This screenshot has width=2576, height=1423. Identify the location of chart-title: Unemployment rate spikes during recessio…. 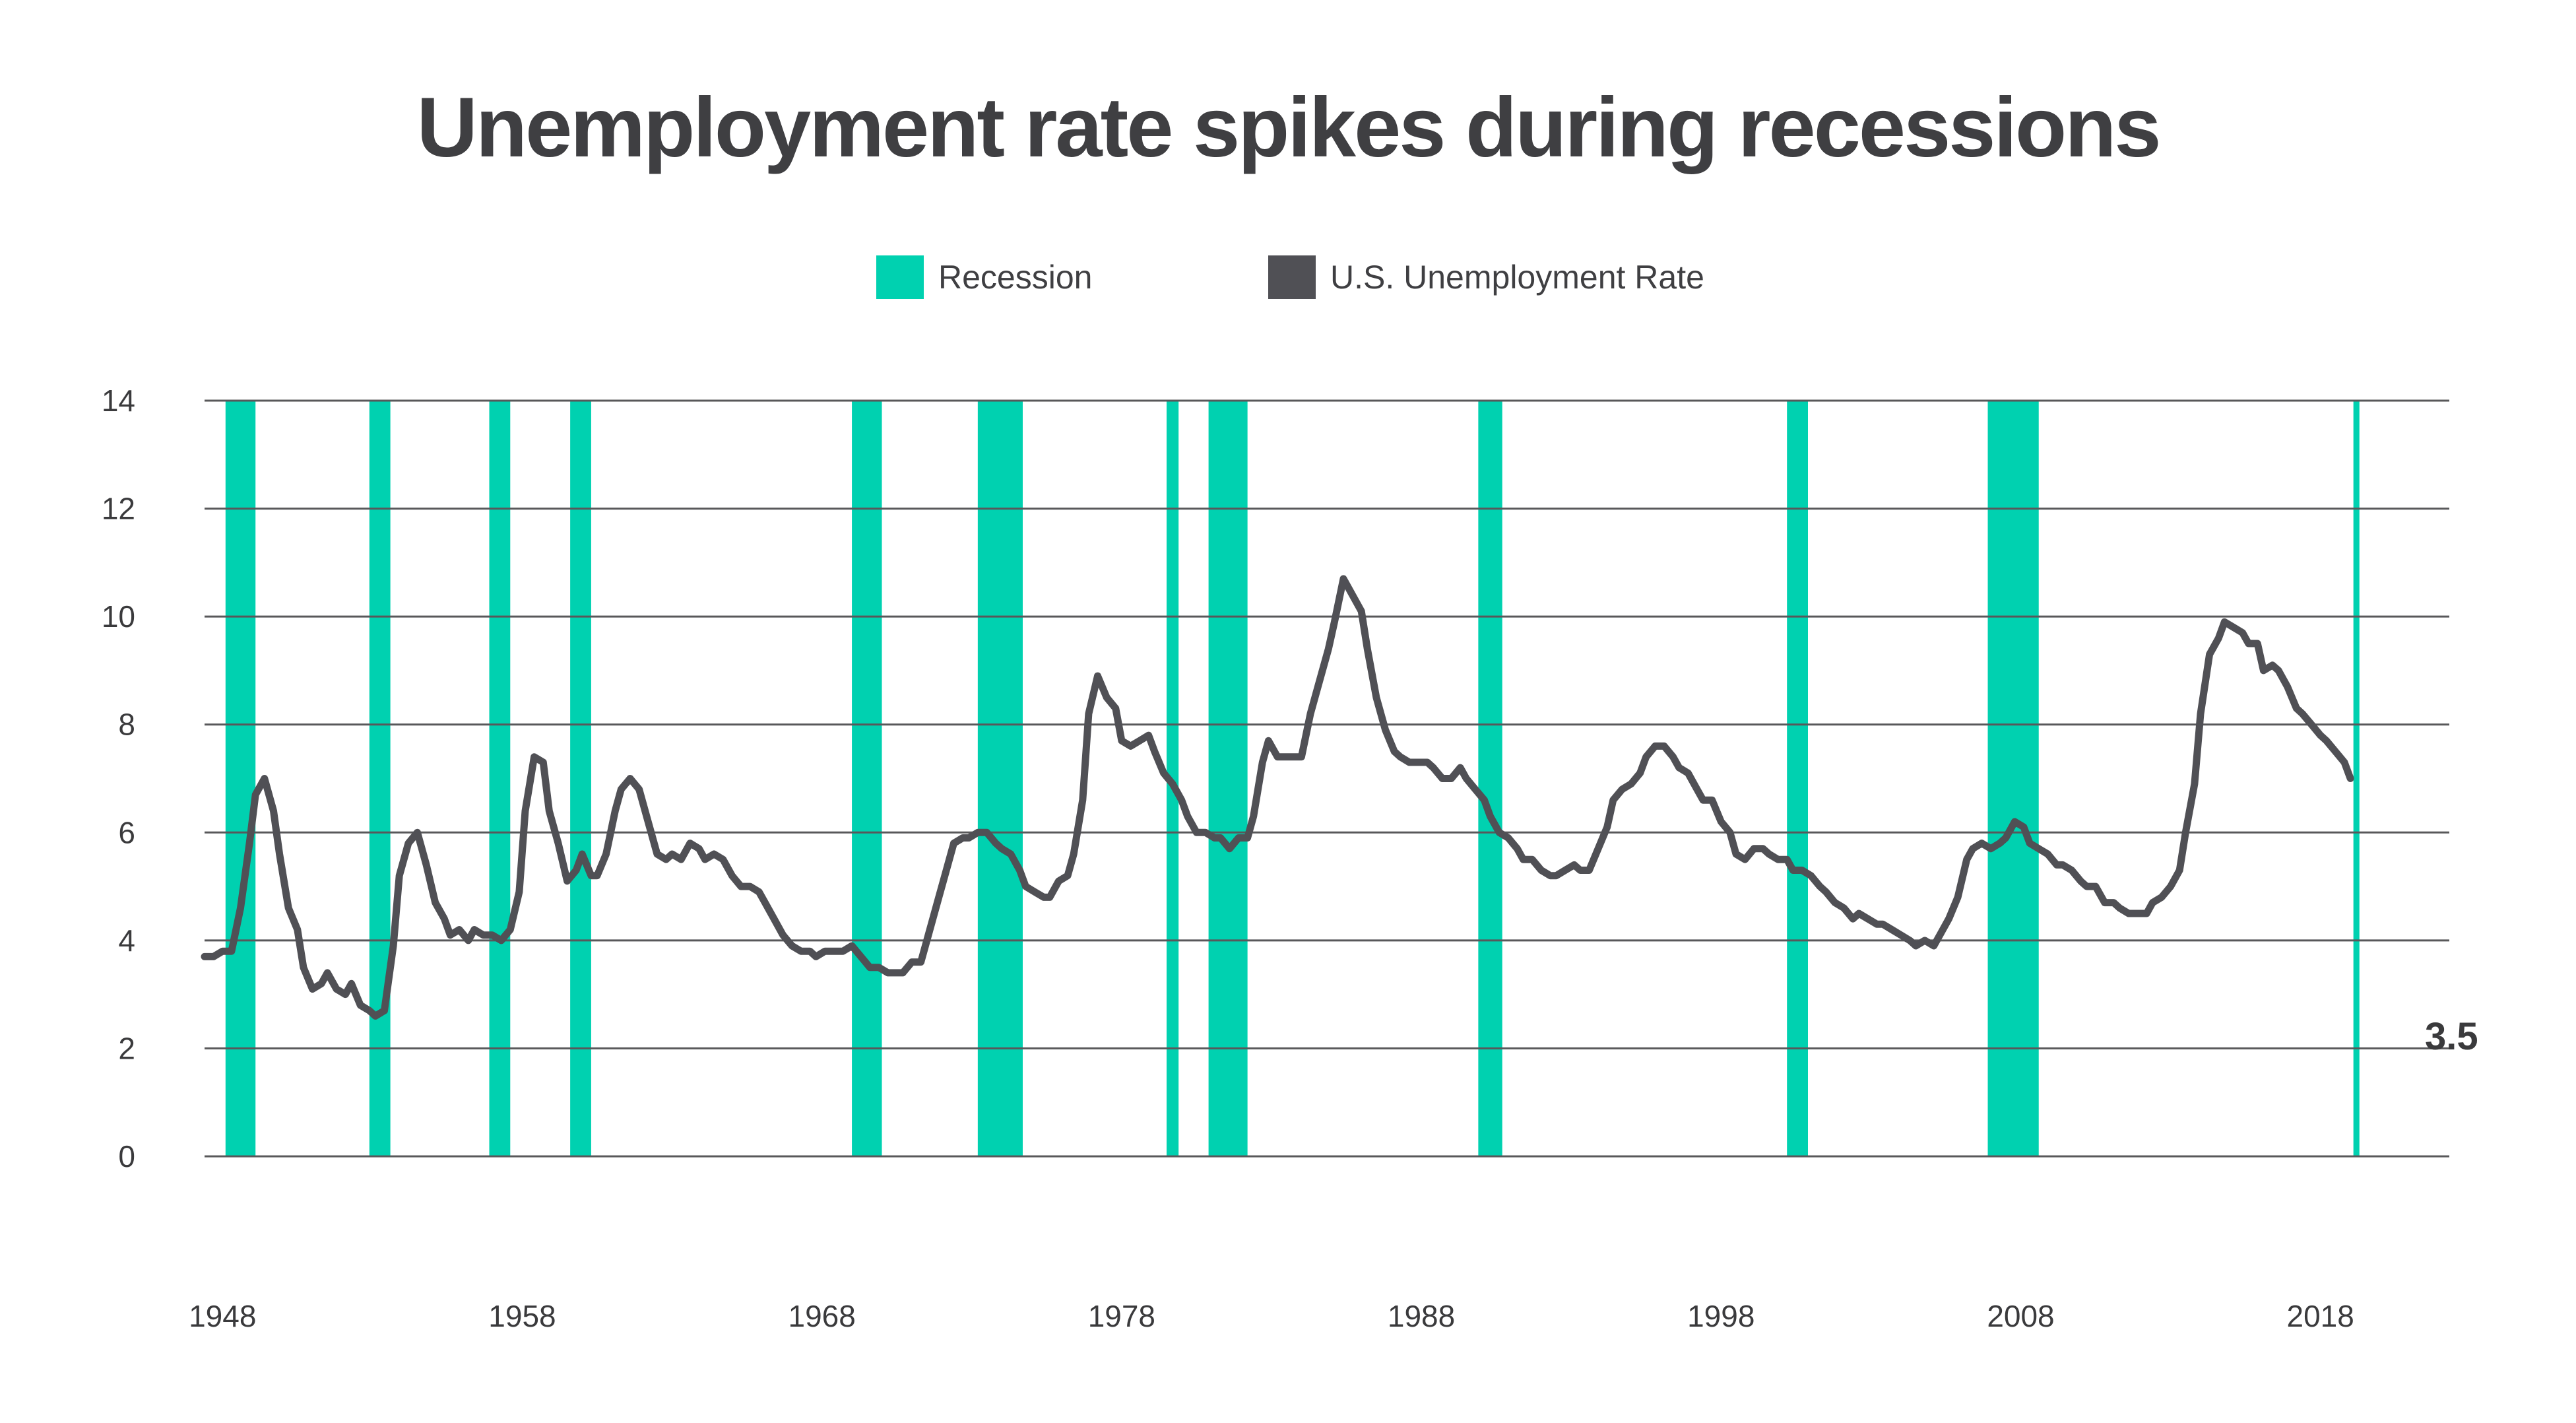
(1288, 128).